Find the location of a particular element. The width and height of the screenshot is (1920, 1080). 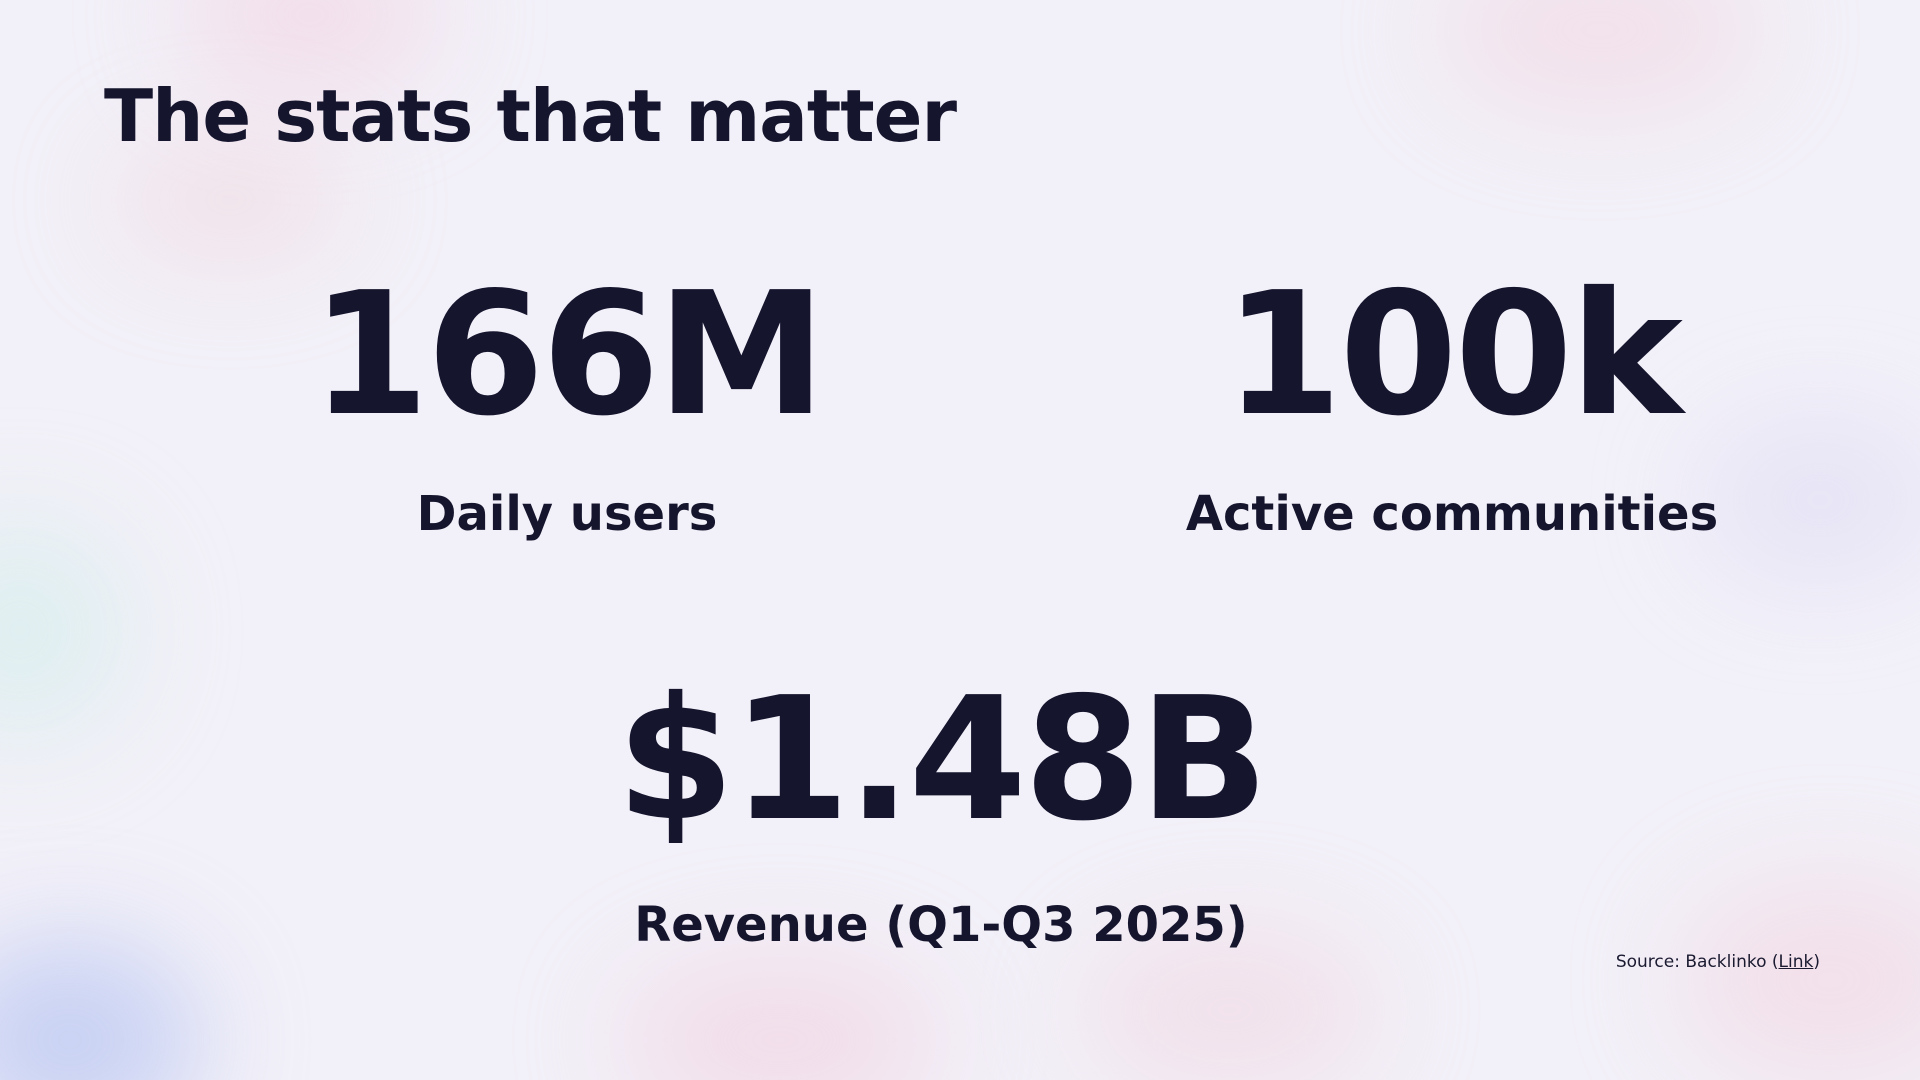

source-text-prefix: Source: Backlinko ( is located at coordinates (1697, 962).